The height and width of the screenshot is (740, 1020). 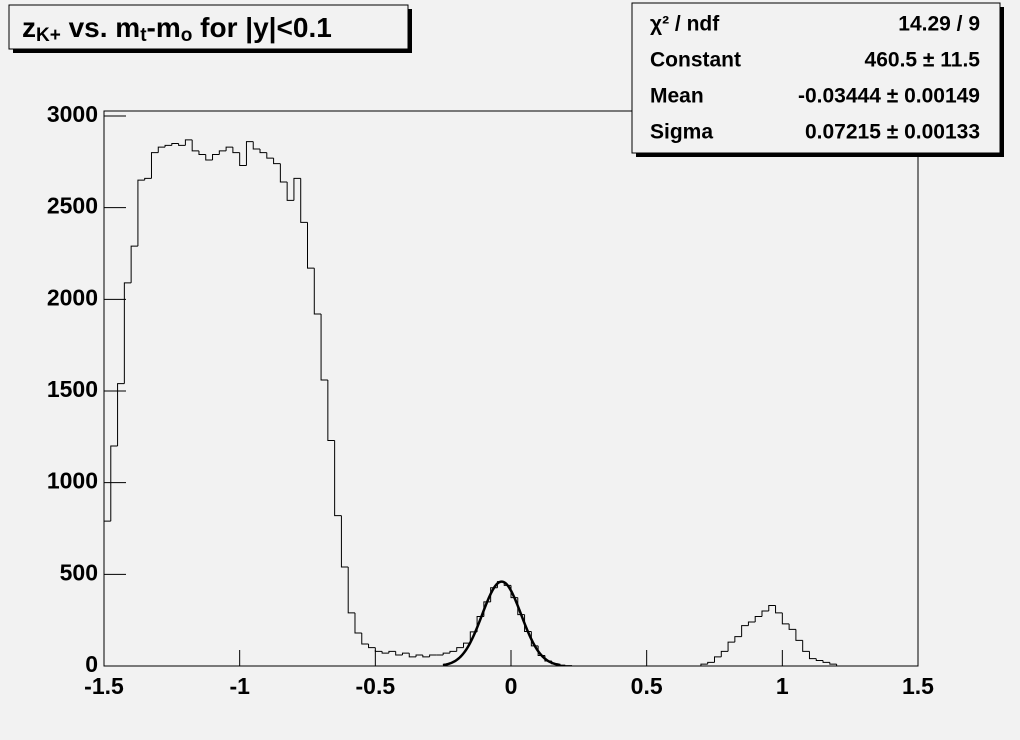 What do you see at coordinates (79, 572) in the screenshot?
I see `y-tick-label: 500` at bounding box center [79, 572].